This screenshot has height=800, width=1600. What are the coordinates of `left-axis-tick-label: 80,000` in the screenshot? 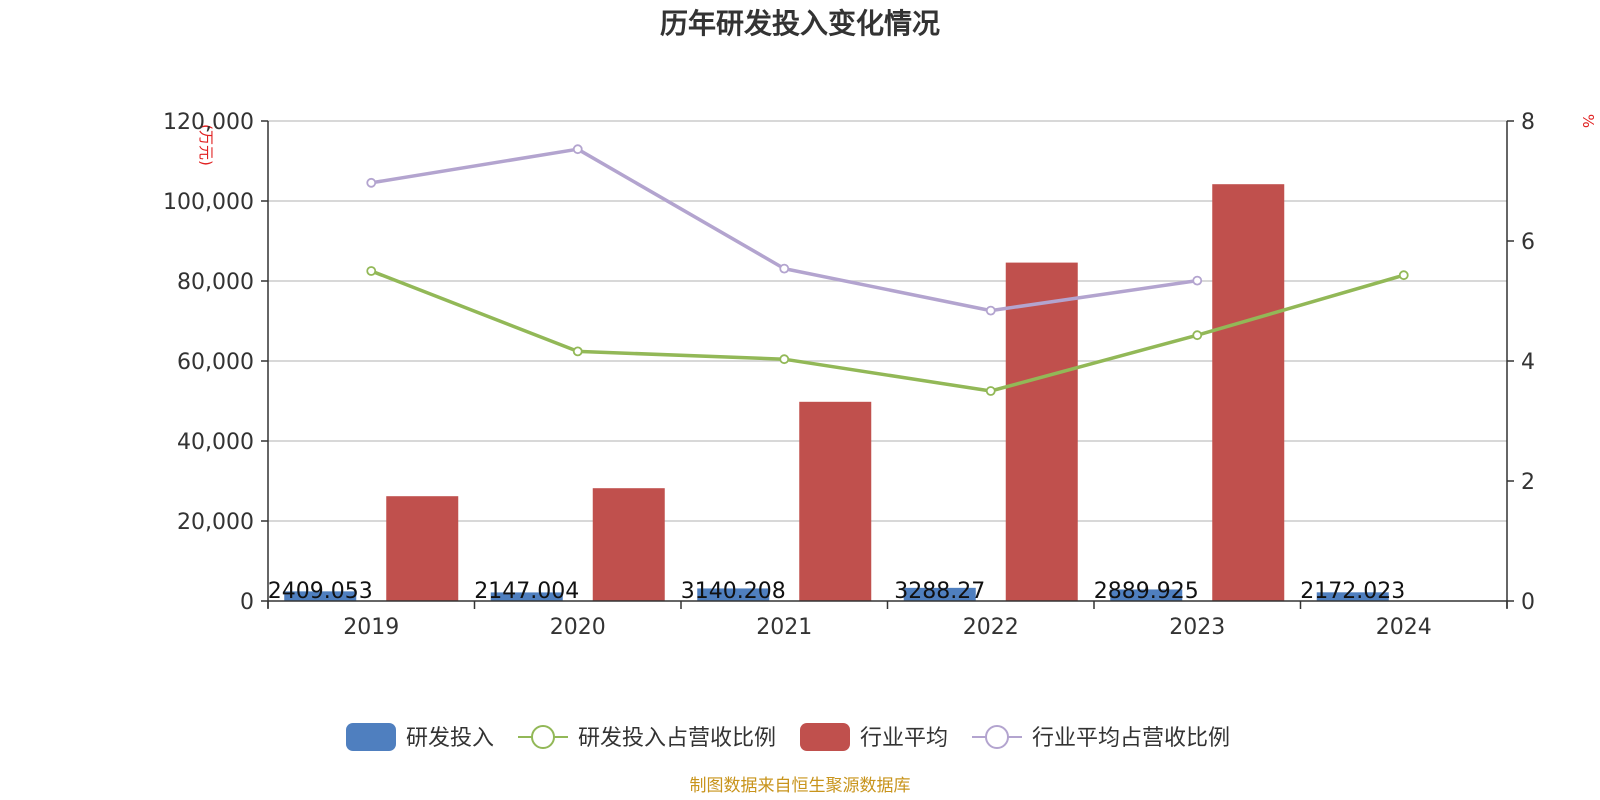 It's located at (215, 282).